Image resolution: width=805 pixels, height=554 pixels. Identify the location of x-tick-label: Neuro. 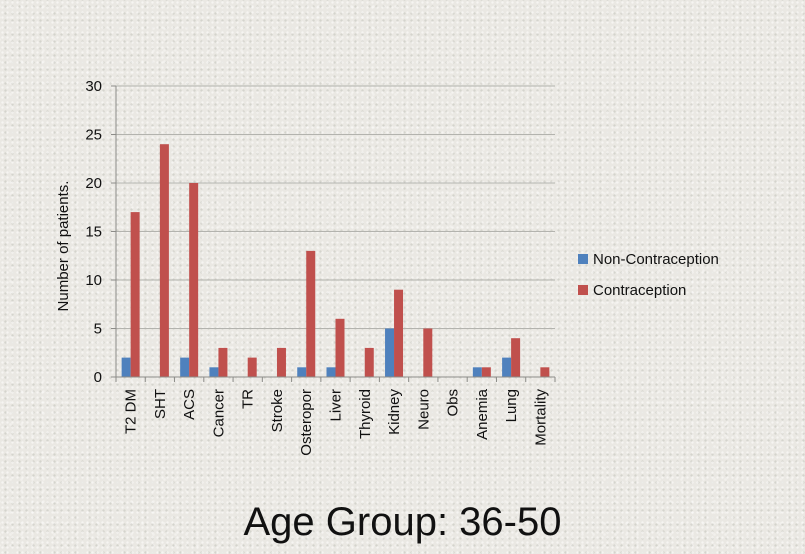
(423, 409).